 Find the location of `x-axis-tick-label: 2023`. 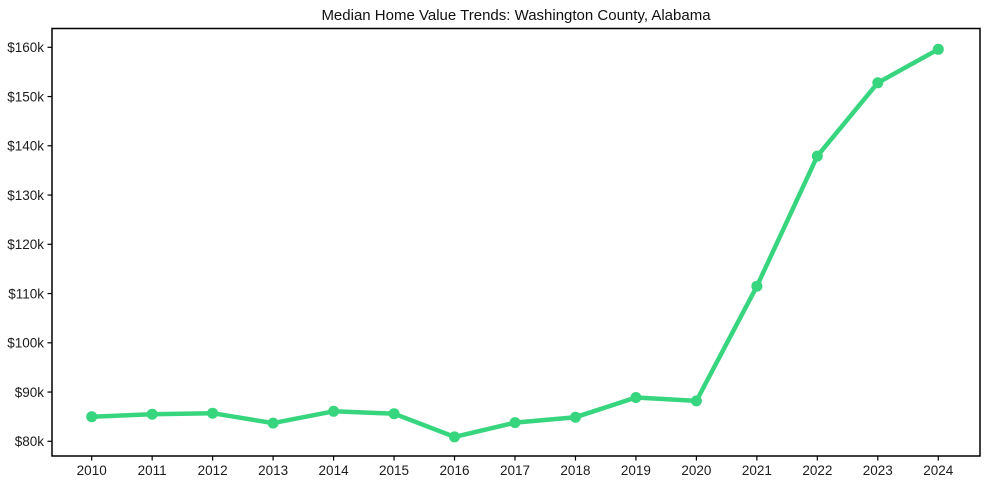

x-axis-tick-label: 2023 is located at coordinates (878, 470).